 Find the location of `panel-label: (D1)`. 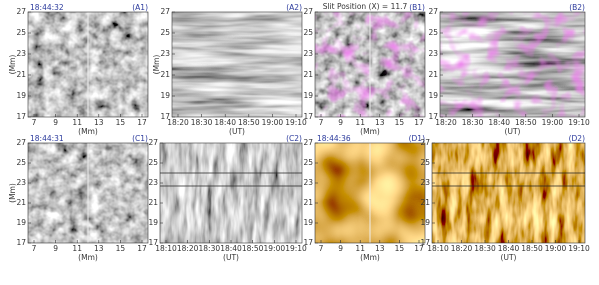

panel-label: (D1) is located at coordinates (417, 138).